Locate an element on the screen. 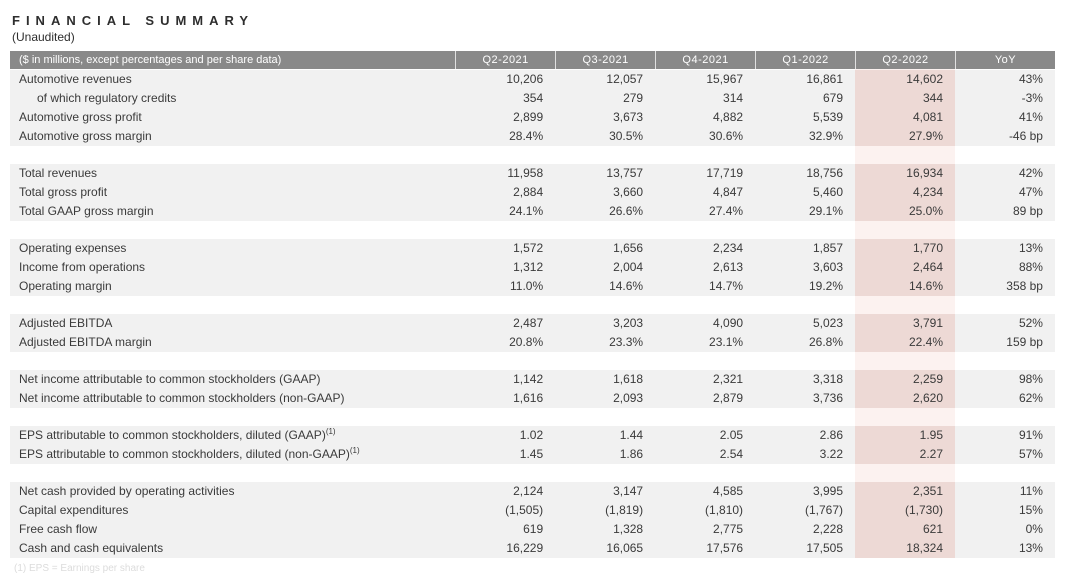  column-header-q3-2021: Q3-2021 is located at coordinates (605, 60).